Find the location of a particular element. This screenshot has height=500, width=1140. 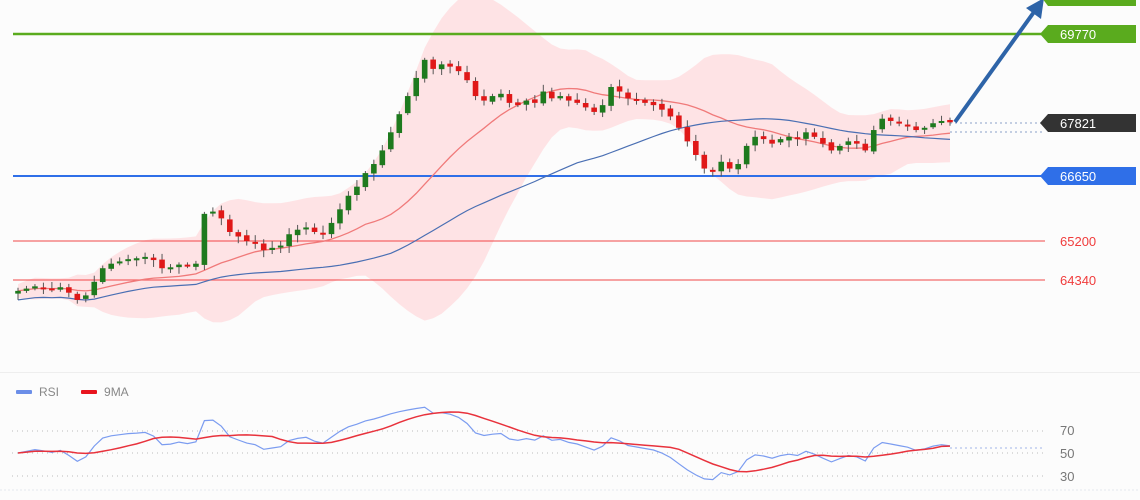

legend-rsi-label: RSI is located at coordinates (49, 392).